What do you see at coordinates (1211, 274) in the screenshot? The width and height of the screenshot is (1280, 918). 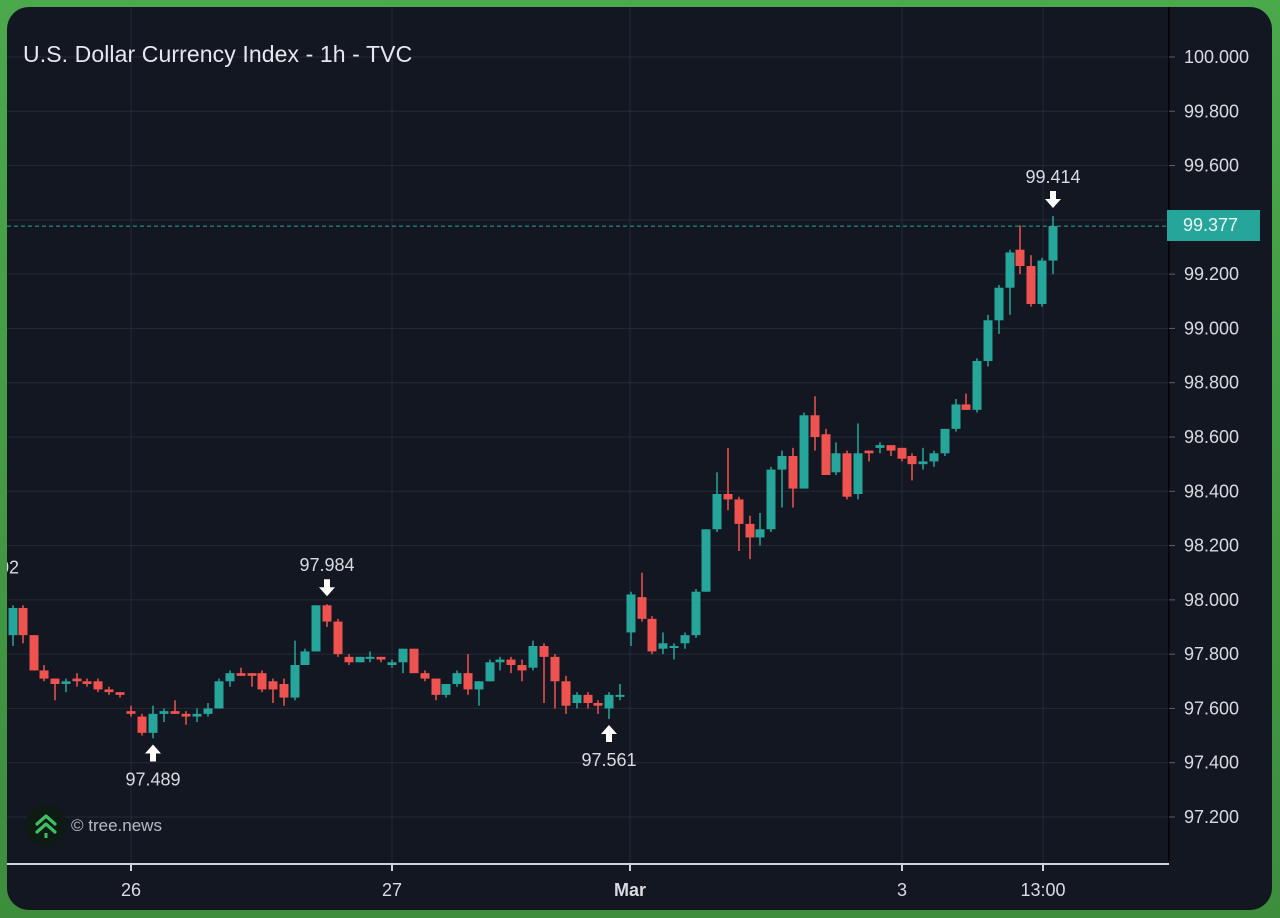 I see `price-axis-label: 99.200` at bounding box center [1211, 274].